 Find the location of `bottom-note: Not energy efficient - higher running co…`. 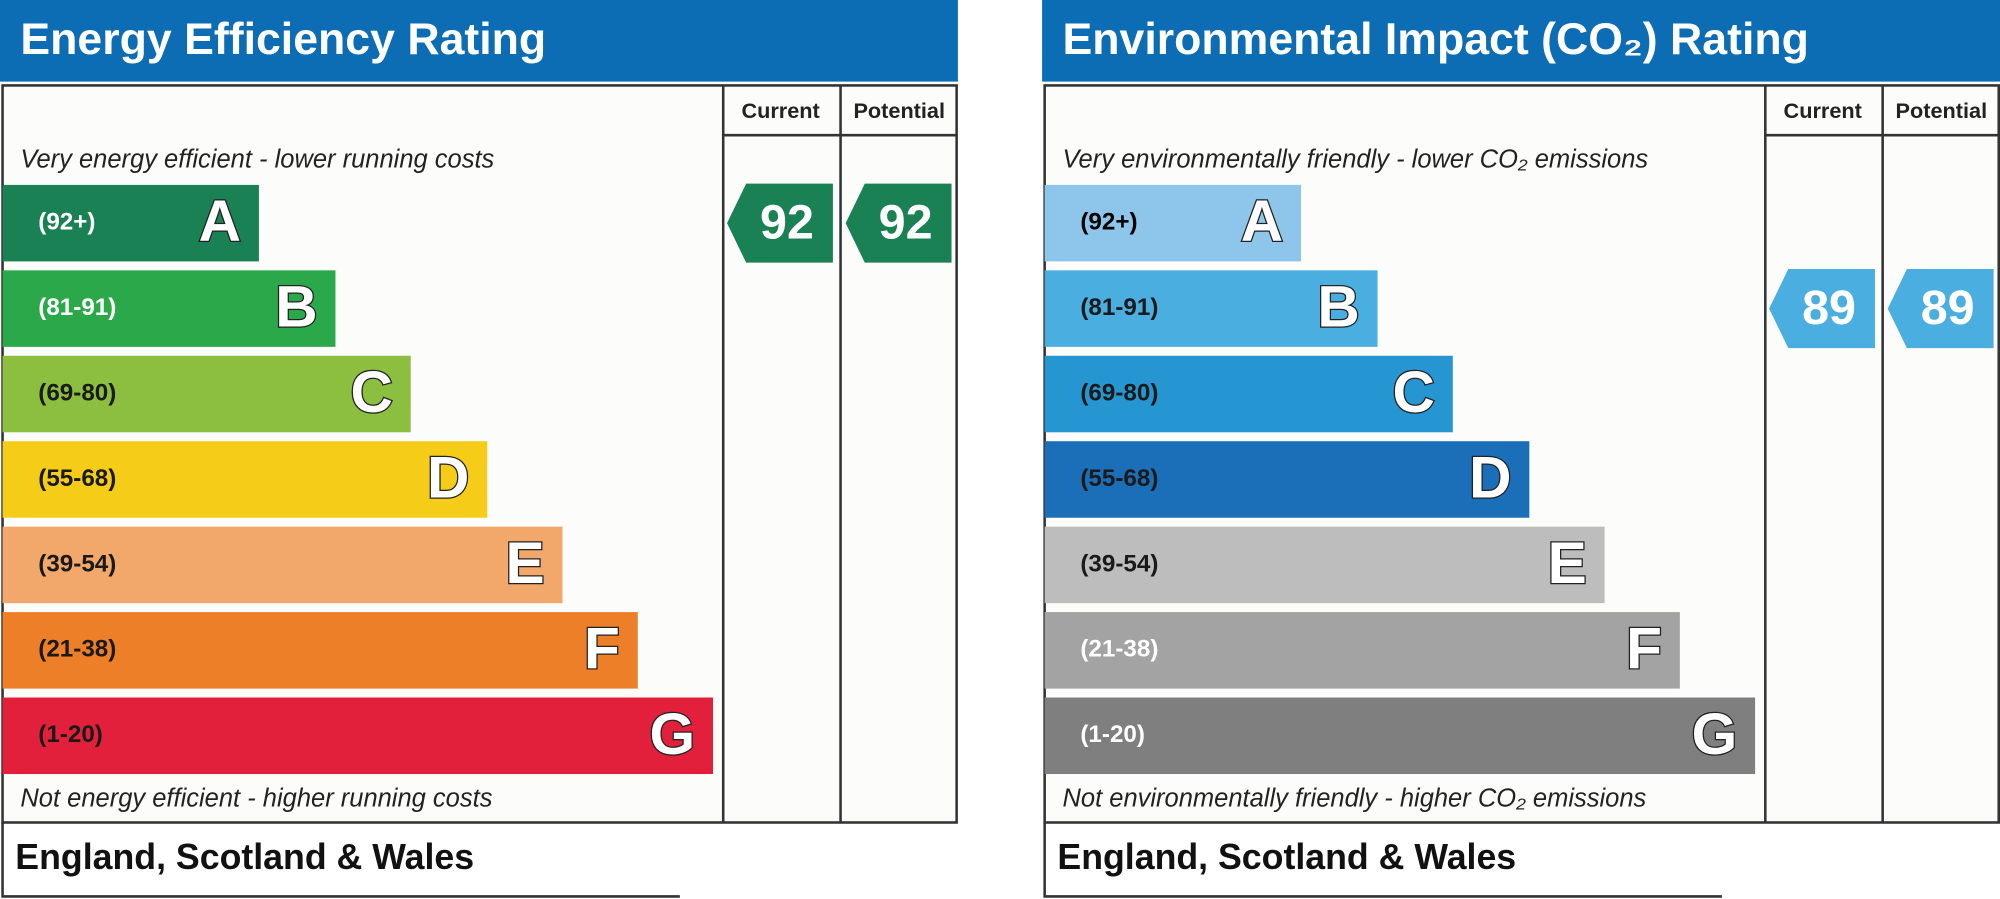

bottom-note: Not energy efficient - higher running co… is located at coordinates (256, 798).